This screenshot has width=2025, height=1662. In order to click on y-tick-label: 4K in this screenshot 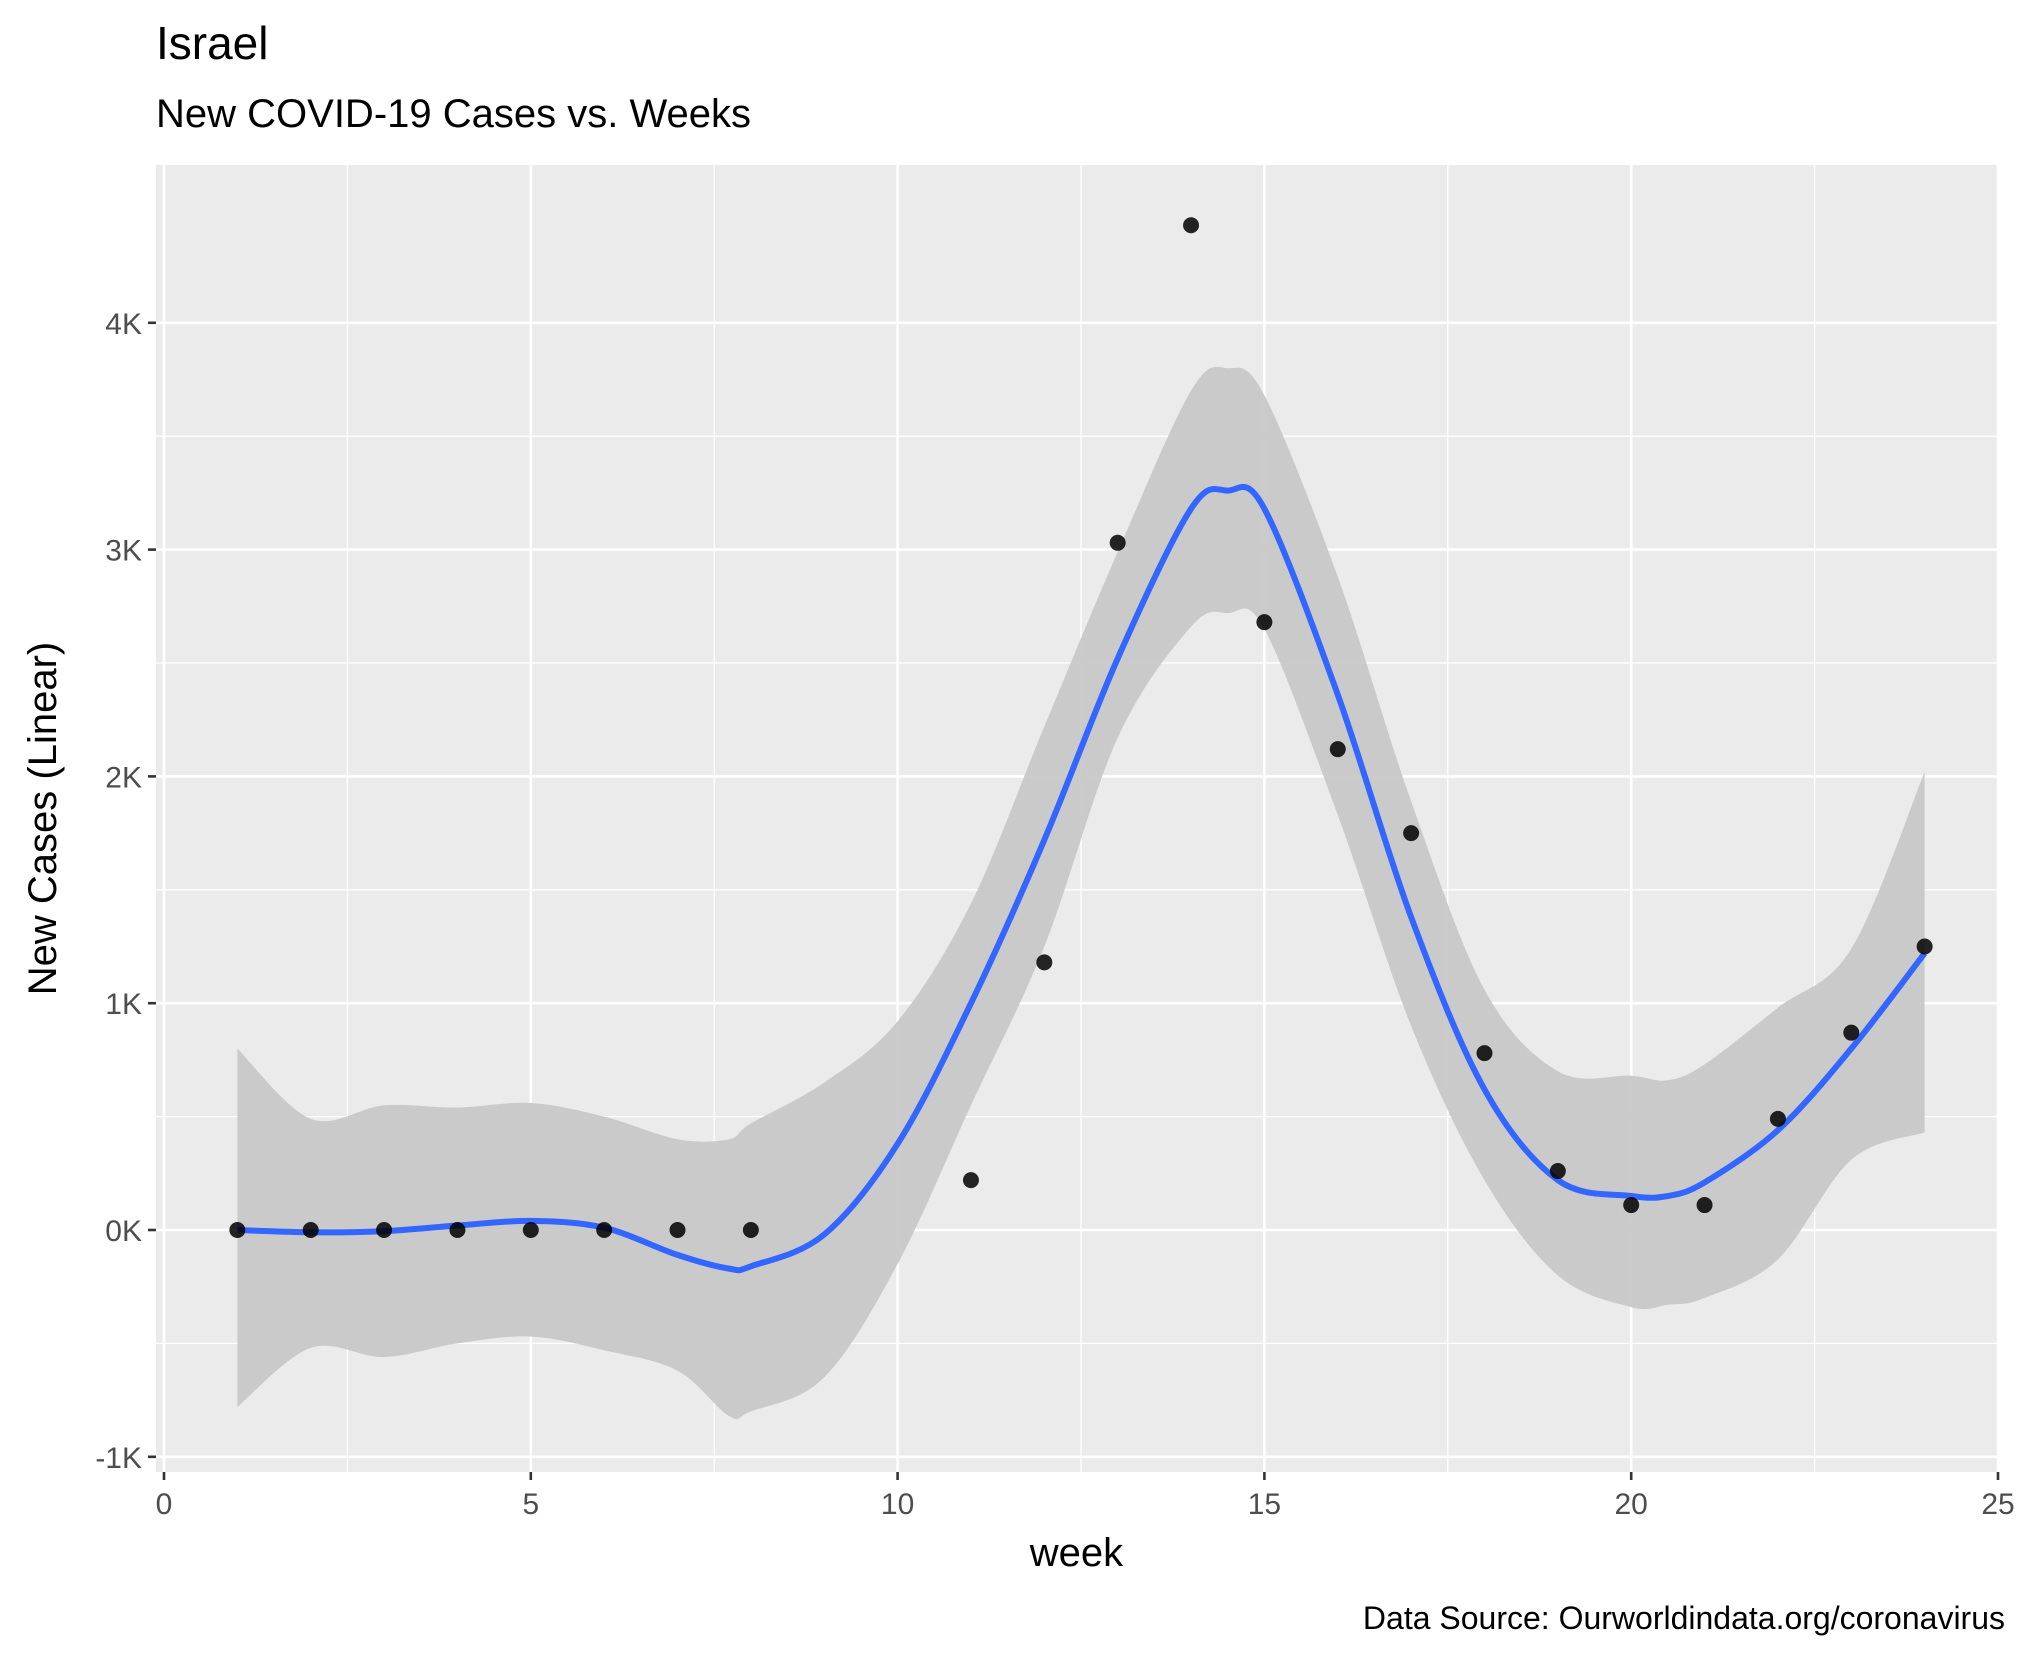, I will do `click(123, 324)`.